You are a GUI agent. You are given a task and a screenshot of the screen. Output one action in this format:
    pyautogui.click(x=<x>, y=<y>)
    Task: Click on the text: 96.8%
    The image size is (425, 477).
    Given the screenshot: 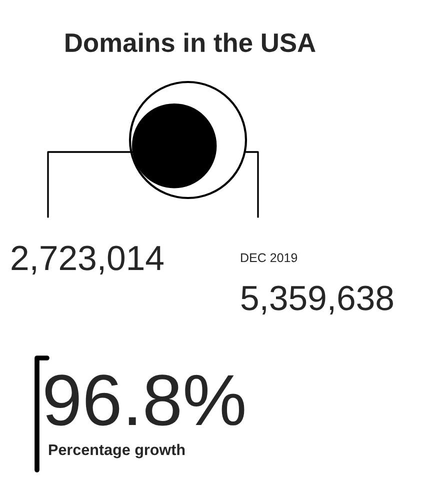 What is the action you would take?
    pyautogui.click(x=144, y=400)
    